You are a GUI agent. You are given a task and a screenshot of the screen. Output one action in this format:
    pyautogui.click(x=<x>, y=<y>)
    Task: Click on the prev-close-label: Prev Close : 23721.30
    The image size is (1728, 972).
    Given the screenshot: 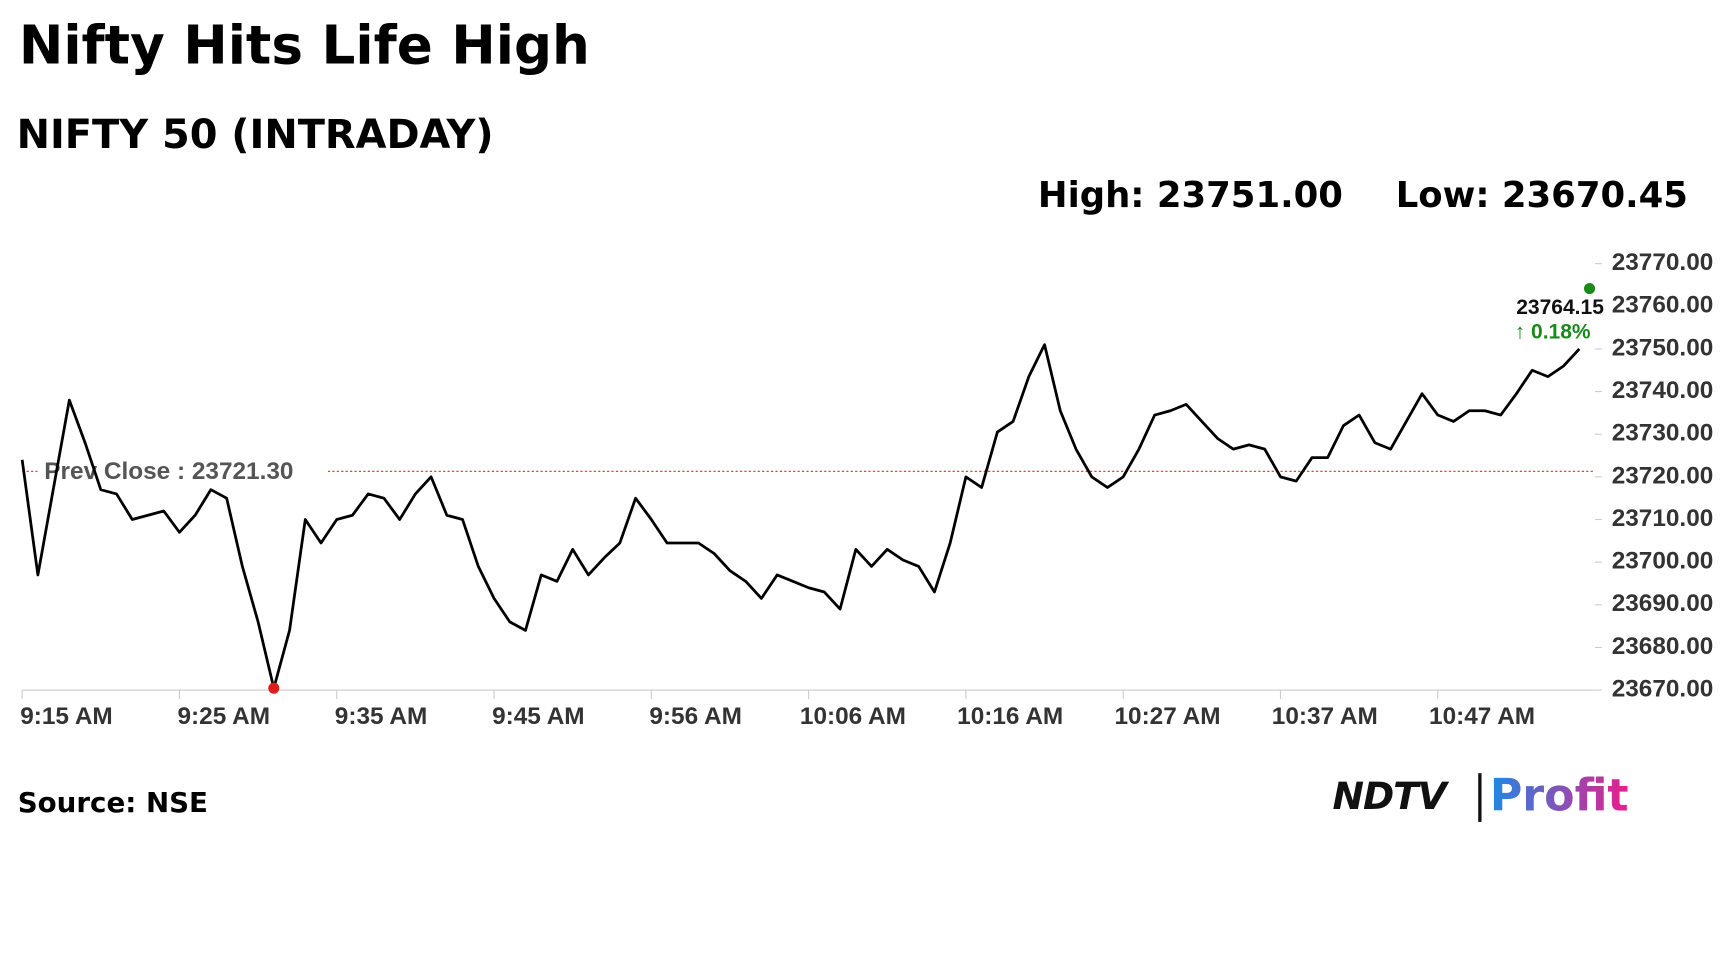 What is the action you would take?
    pyautogui.click(x=168, y=471)
    